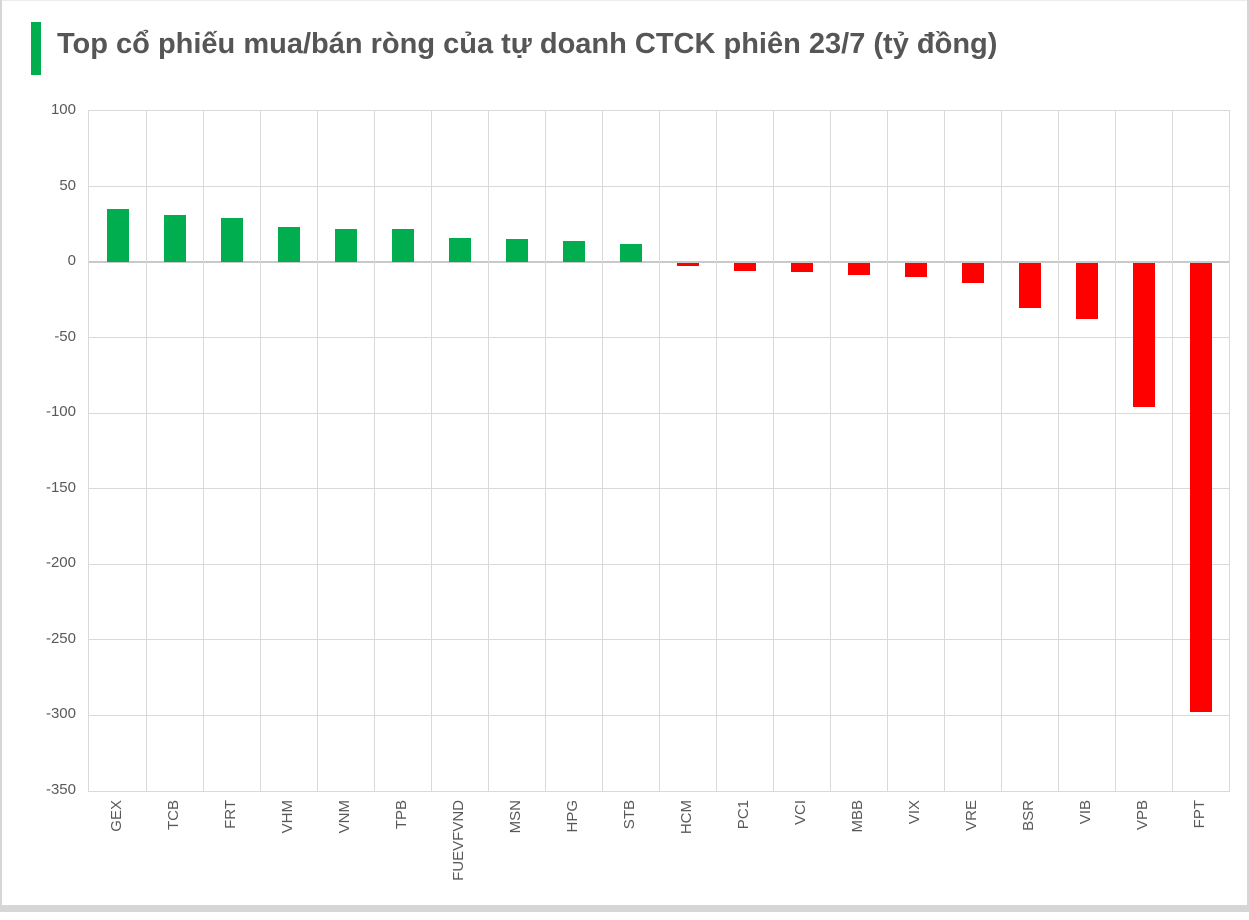  What do you see at coordinates (174, 239) in the screenshot?
I see `bar-TCB` at bounding box center [174, 239].